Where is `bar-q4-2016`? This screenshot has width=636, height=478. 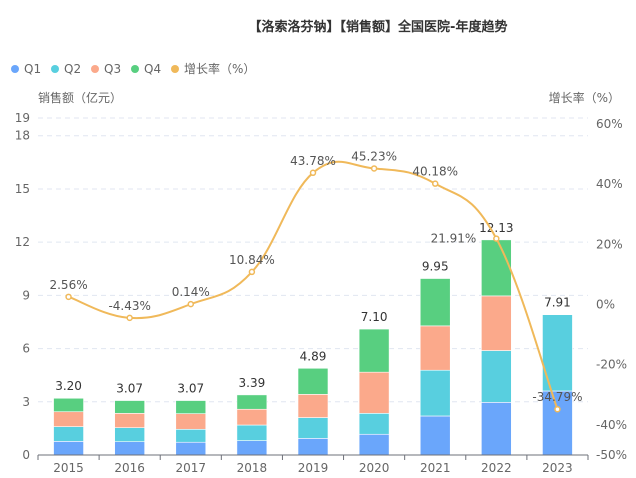
bar-q4-2016 is located at coordinates (129, 407).